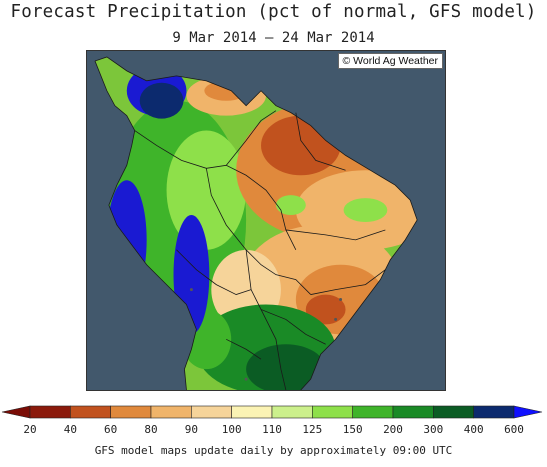 The width and height of the screenshot is (547, 467). I want to click on scale-tick-label: 90, so click(191, 429).